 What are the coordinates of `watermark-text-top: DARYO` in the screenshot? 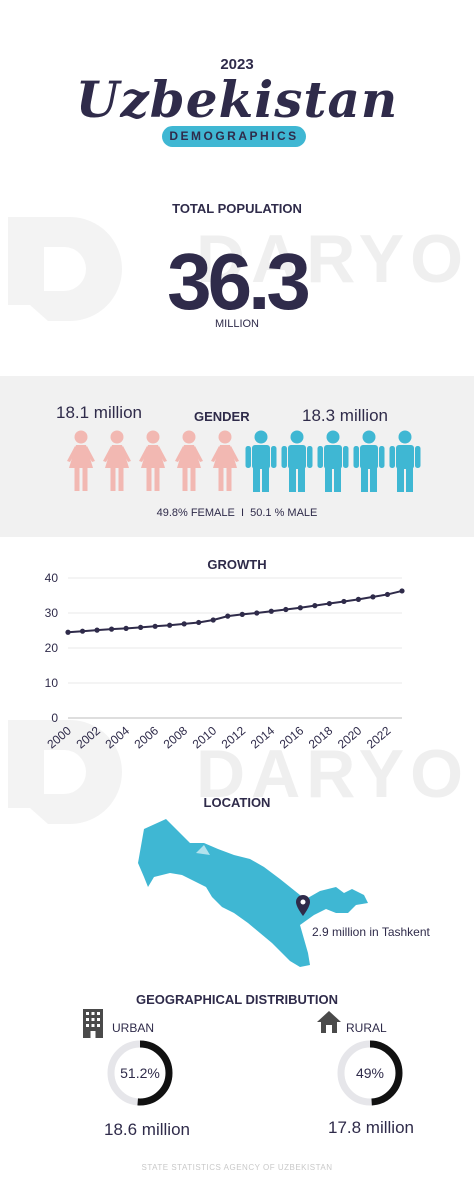 It's located at (333, 259).